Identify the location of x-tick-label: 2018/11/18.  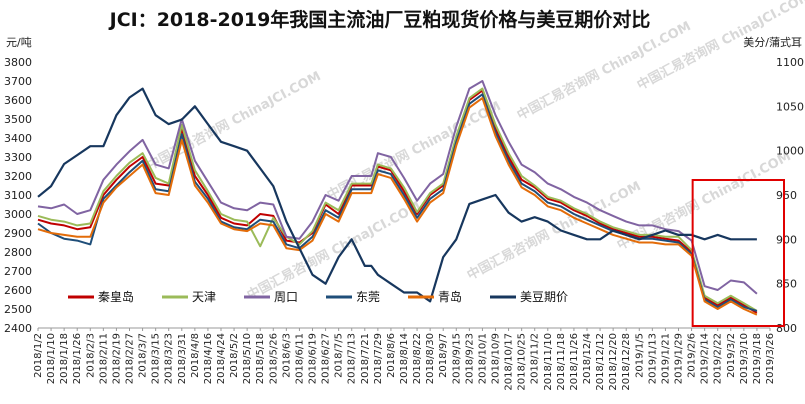
(561, 362).